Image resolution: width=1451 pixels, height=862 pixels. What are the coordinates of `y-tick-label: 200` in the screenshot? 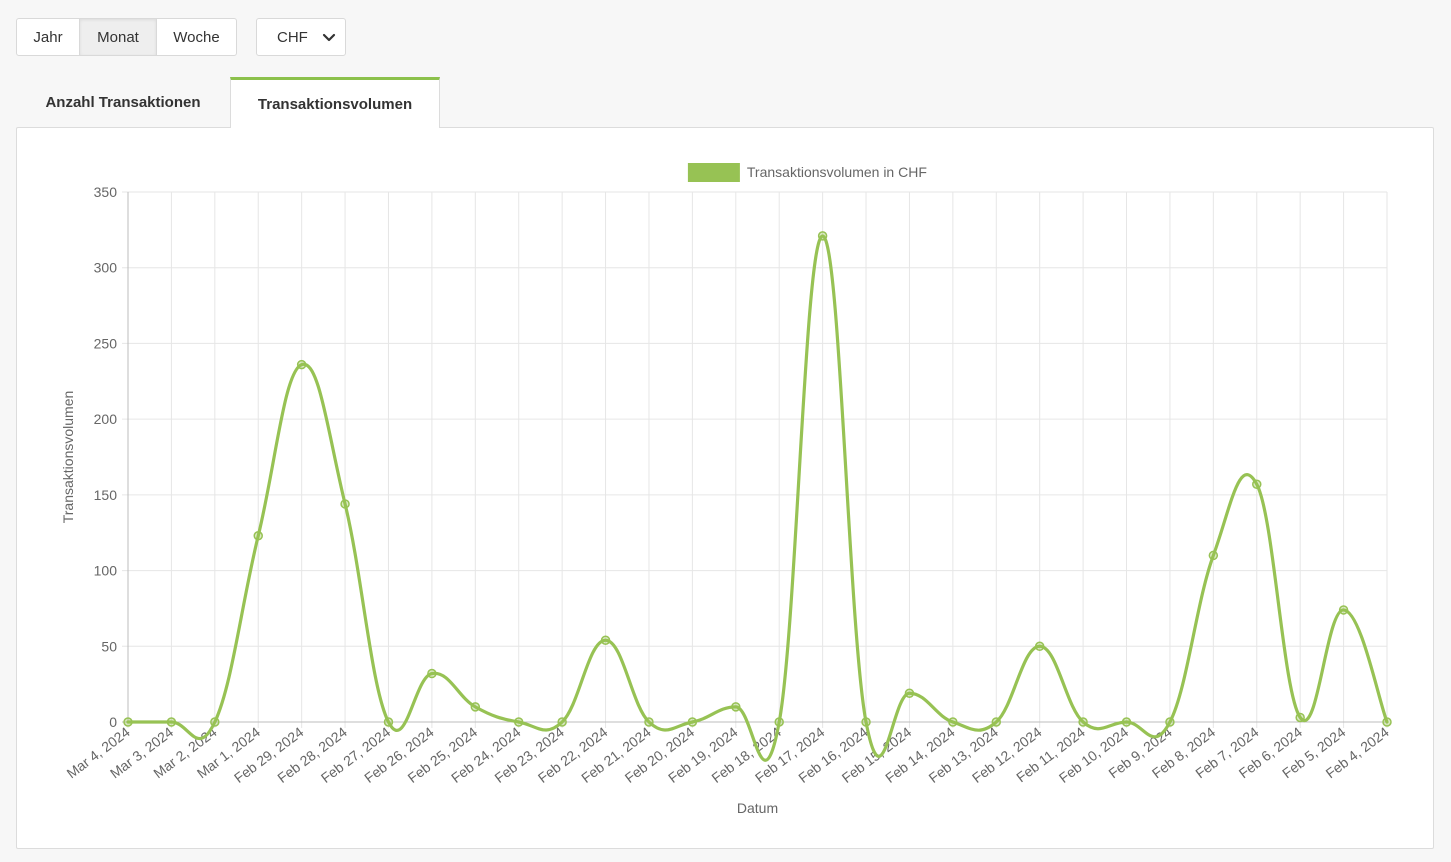 It's located at (106, 419).